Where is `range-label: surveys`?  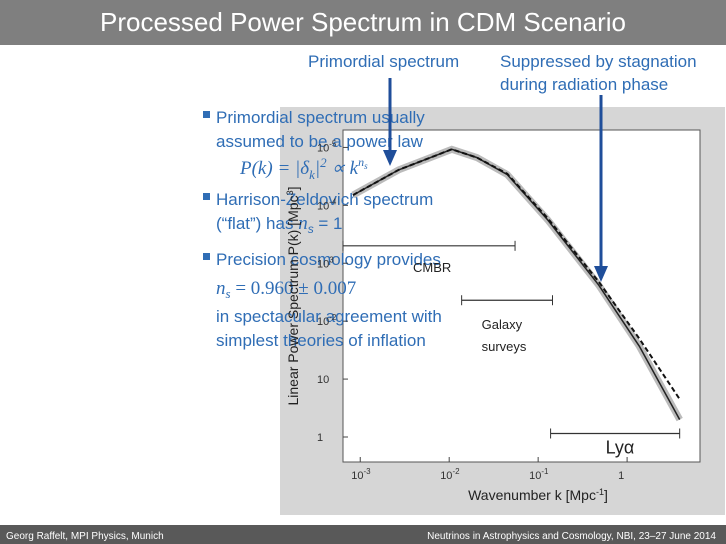 range-label: surveys is located at coordinates (504, 346).